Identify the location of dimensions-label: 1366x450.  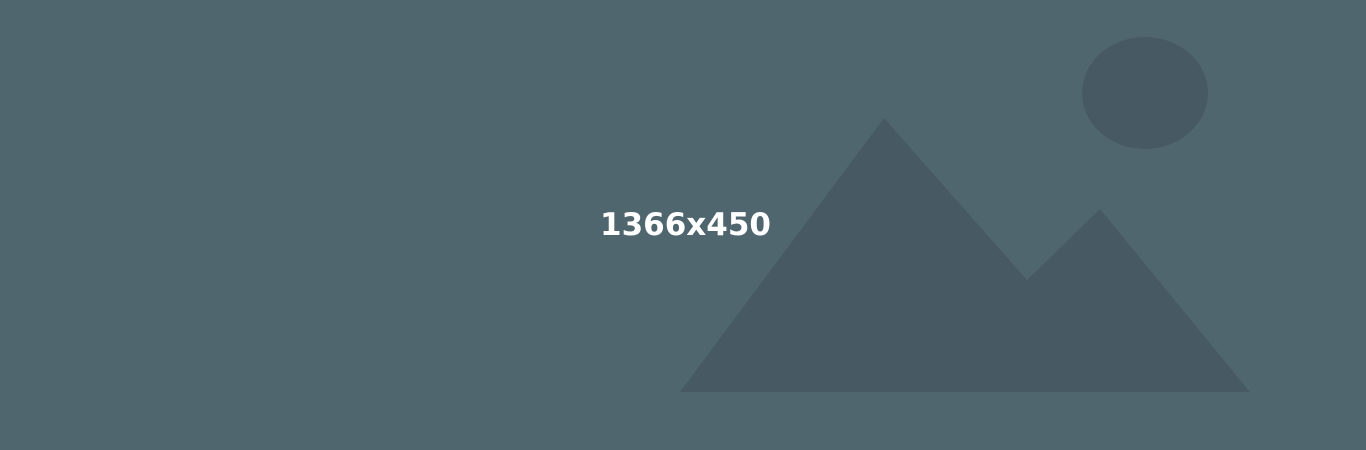
(685, 225).